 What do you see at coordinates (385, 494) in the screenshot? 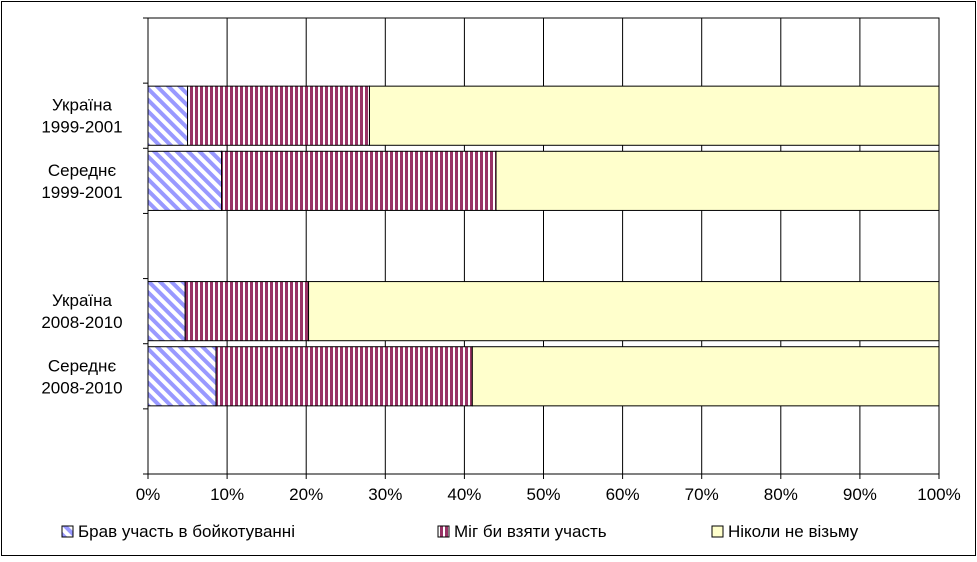
I see `x-tick-label: 30%` at bounding box center [385, 494].